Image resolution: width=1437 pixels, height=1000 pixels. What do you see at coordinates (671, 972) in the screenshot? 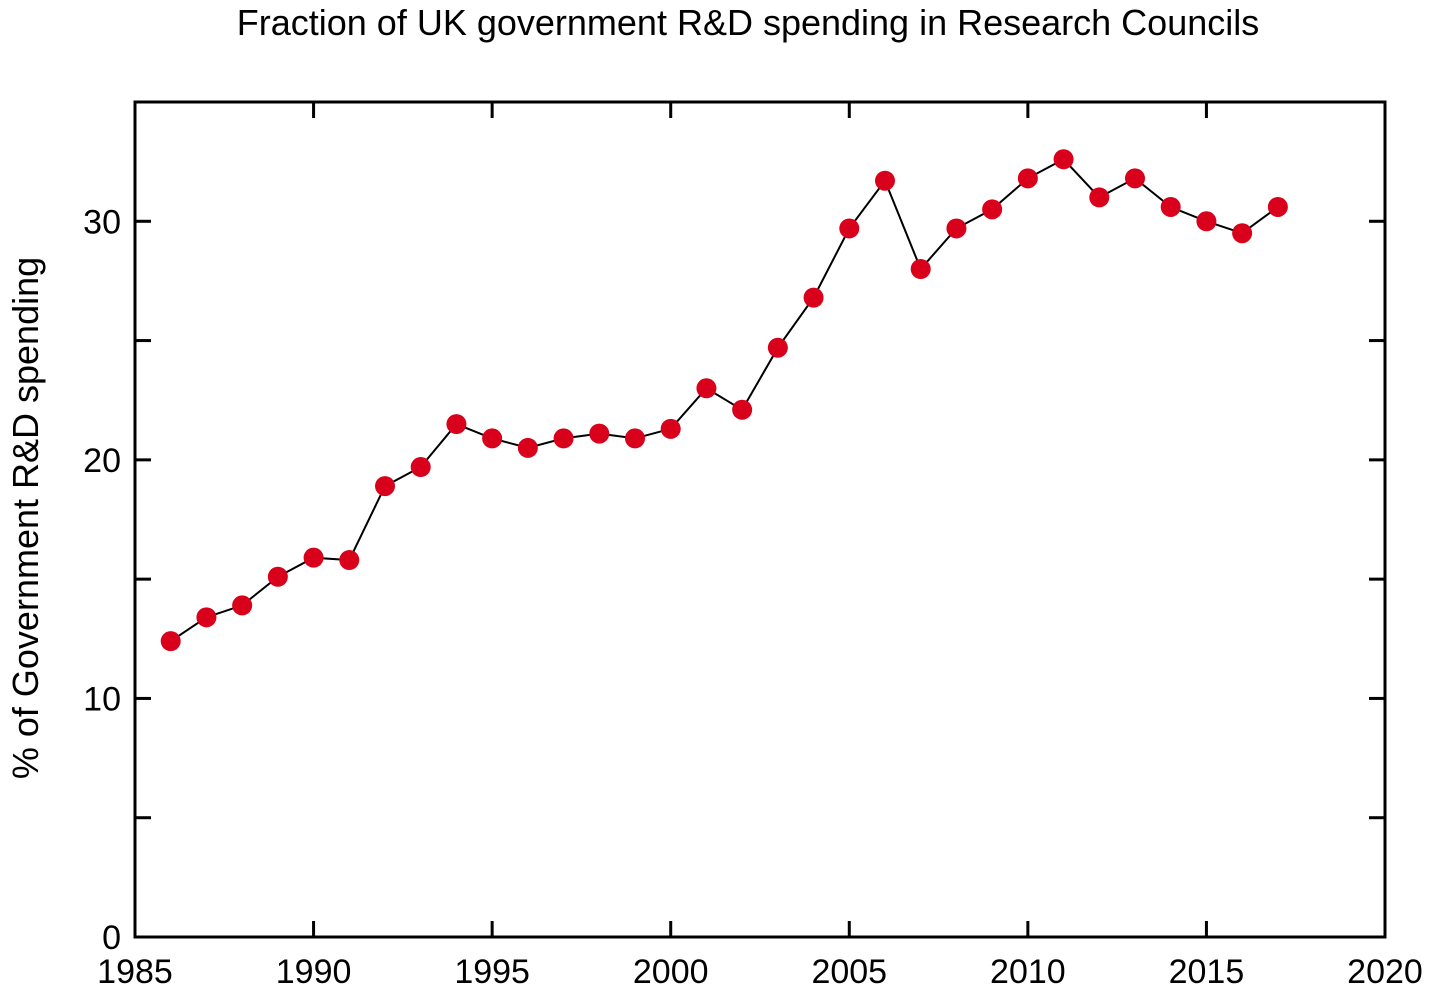
I see `x-tick-label: 2000` at bounding box center [671, 972].